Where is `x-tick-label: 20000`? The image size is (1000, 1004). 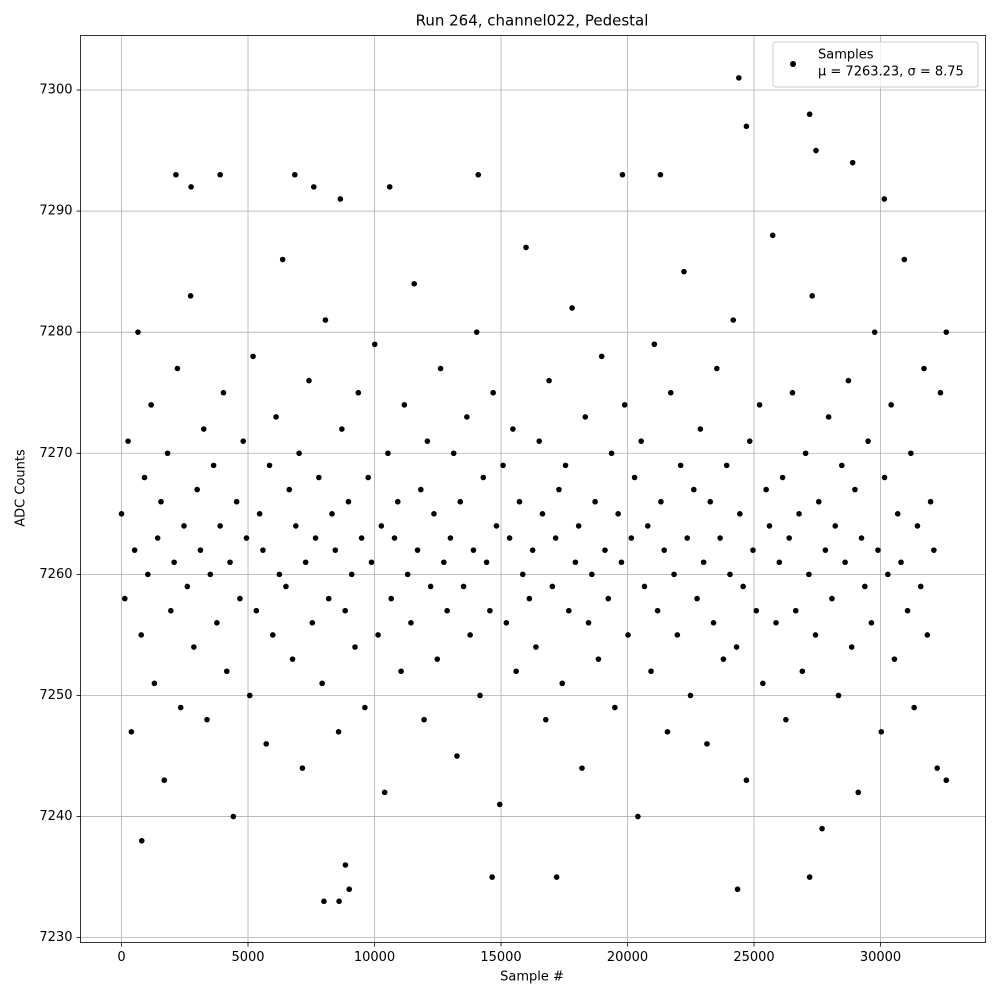
x-tick-label: 20000 is located at coordinates (627, 957).